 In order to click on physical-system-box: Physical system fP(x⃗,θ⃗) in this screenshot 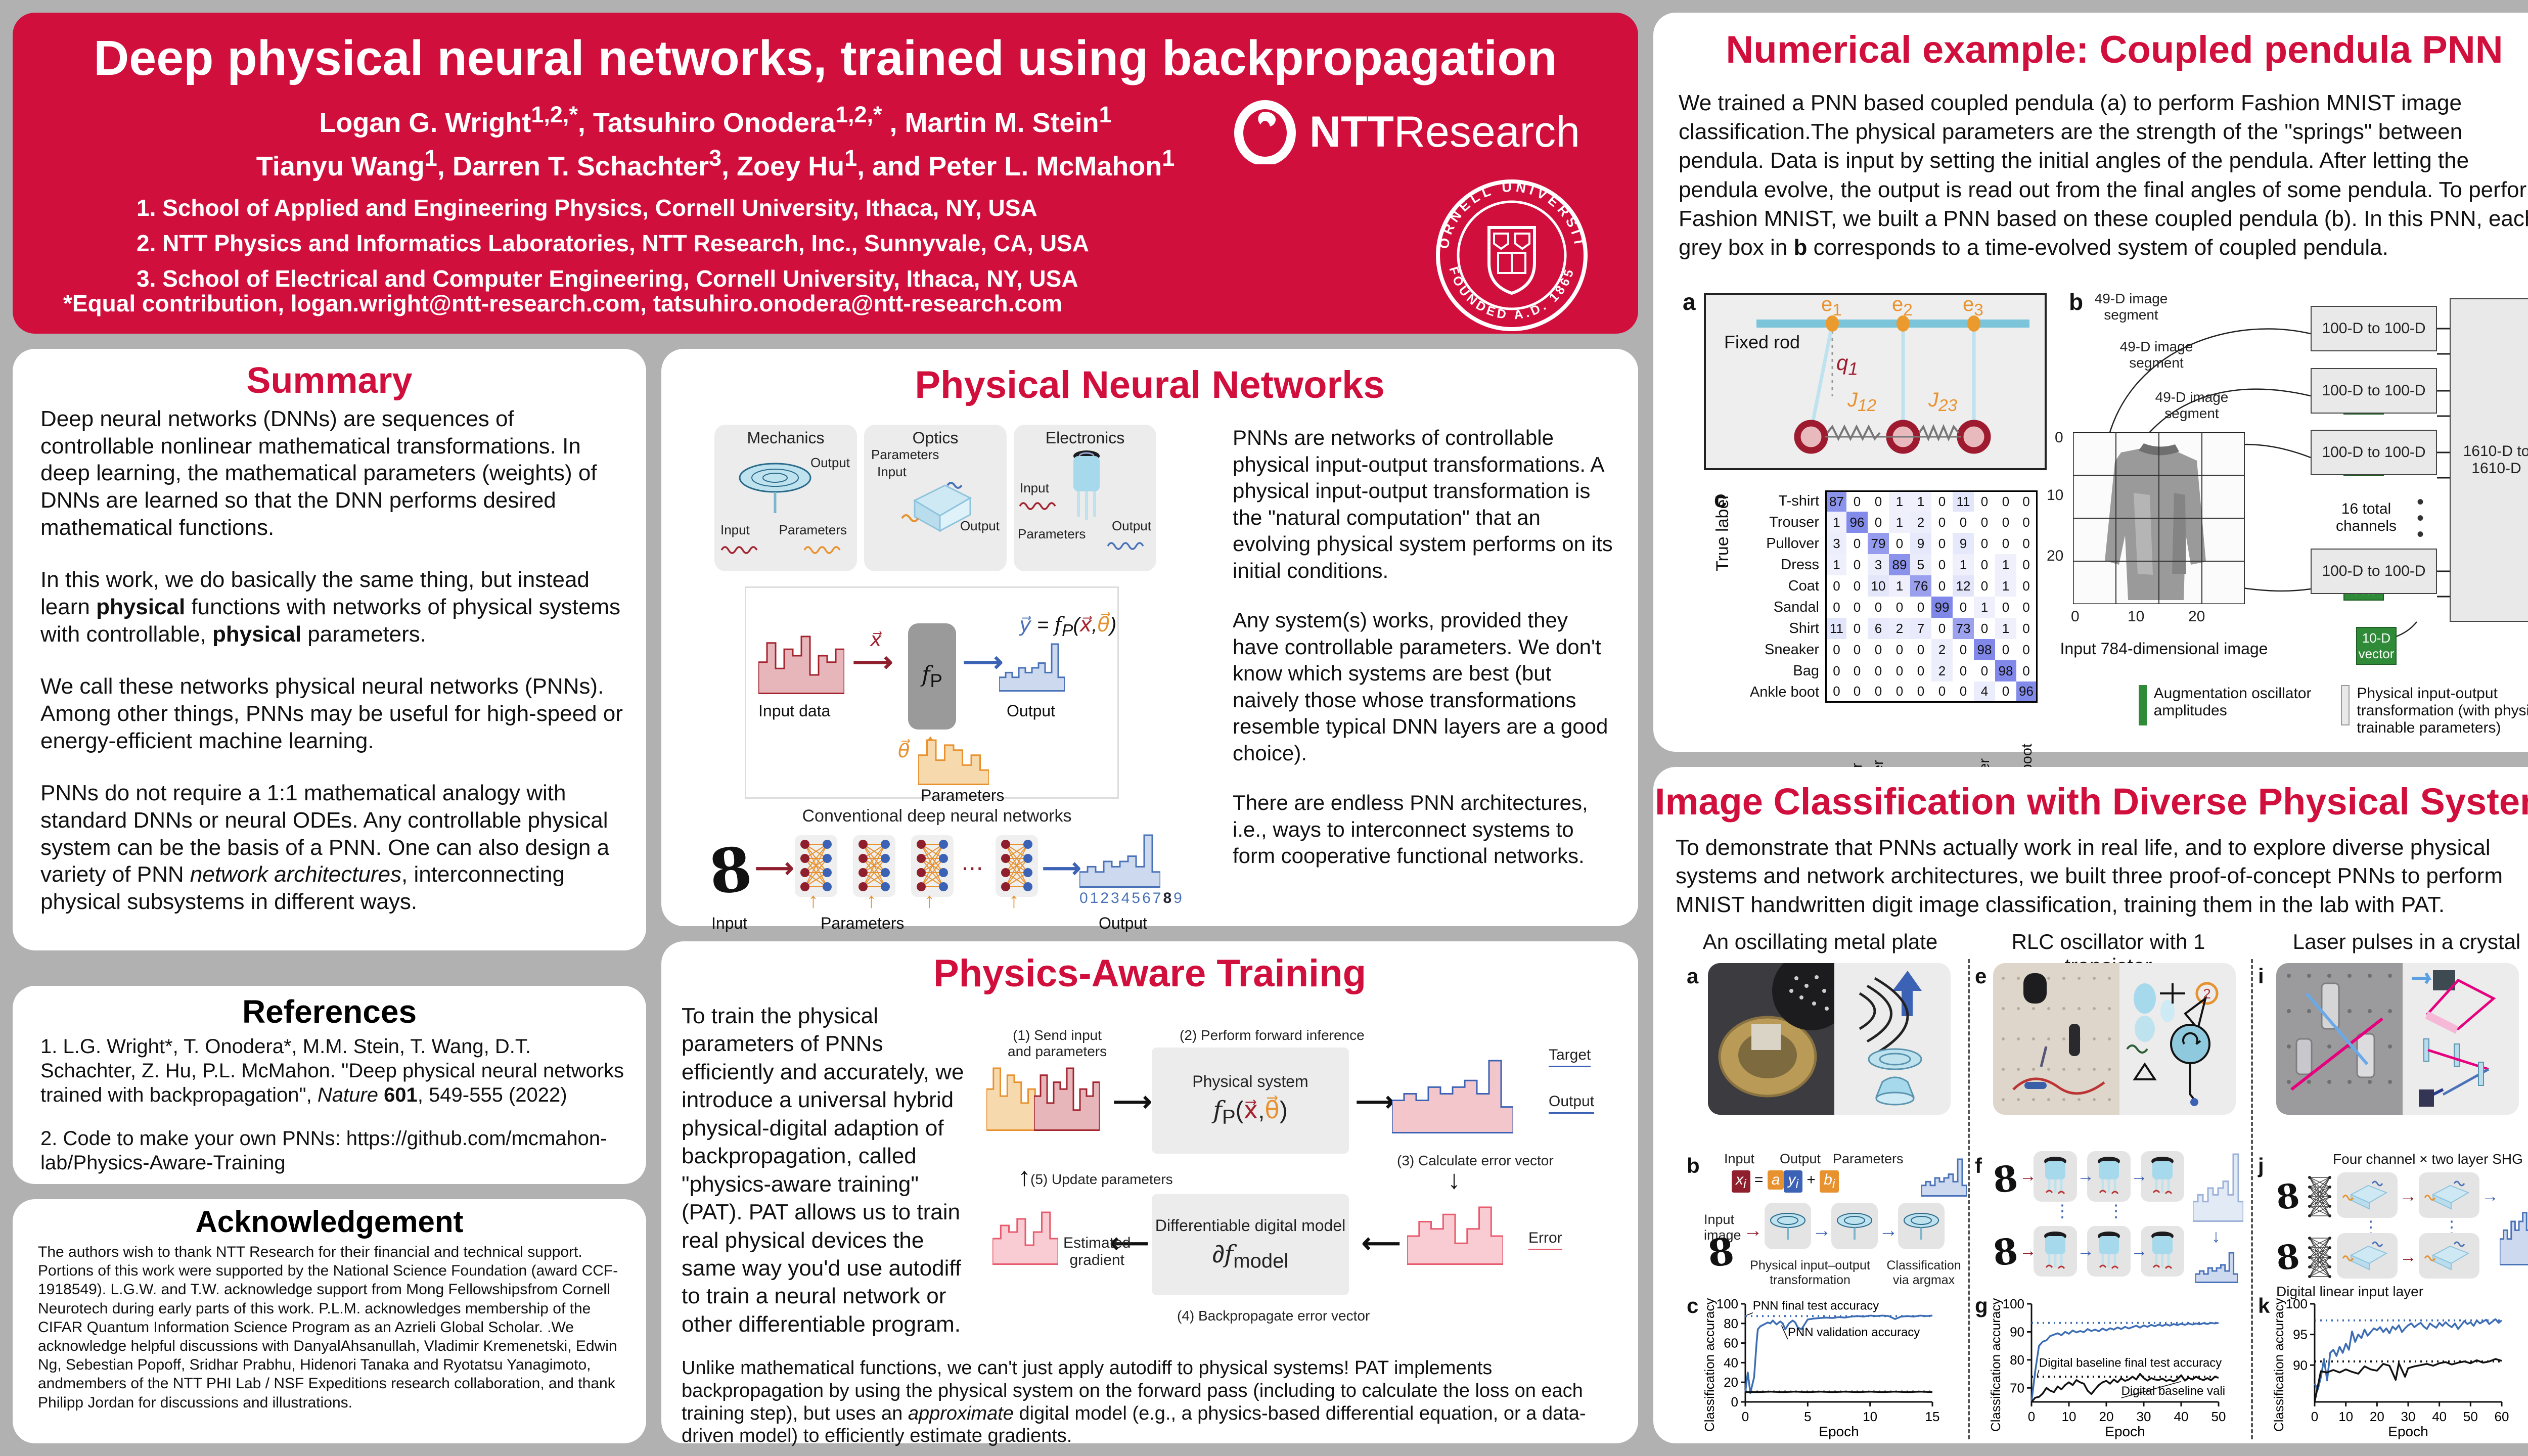, I will do `click(1251, 1101)`.